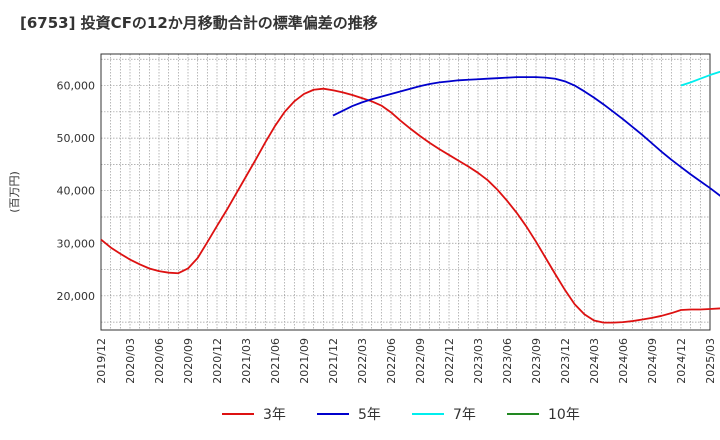  I want to click on x-tick-label: 2023/09, so click(536, 361).